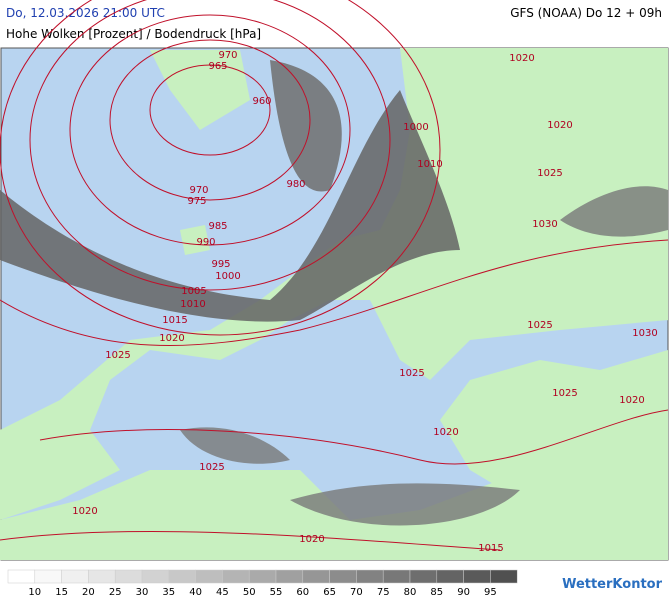 The width and height of the screenshot is (669, 604). I want to click on legend-label: 70, so click(356, 592).